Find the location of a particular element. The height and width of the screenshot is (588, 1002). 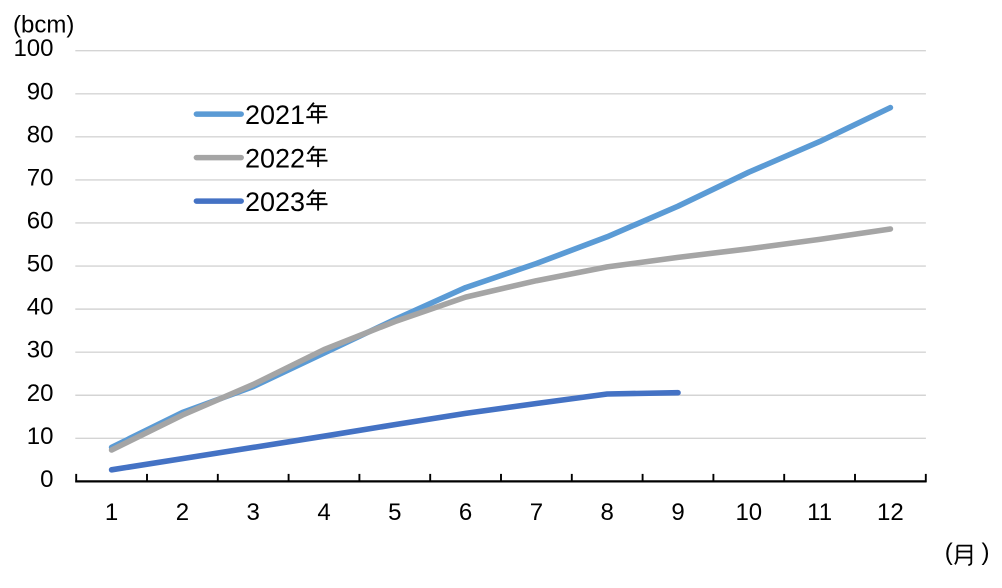

svg-text: 2 is located at coordinates (182, 512).